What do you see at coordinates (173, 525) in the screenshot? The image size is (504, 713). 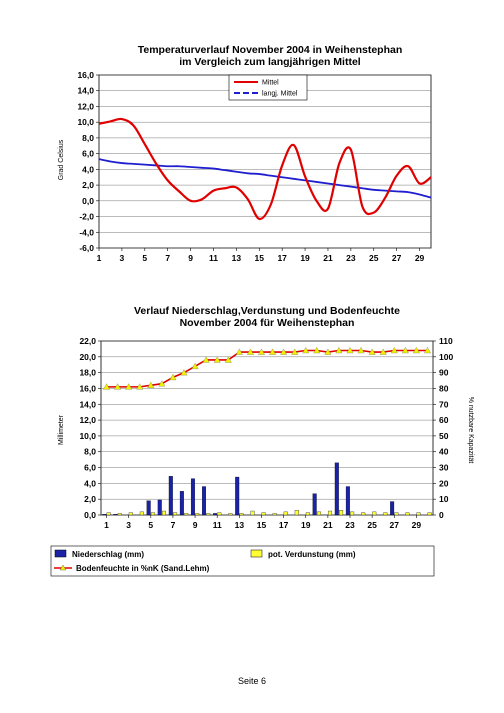 I see `chart2-x-tick-label: 7` at bounding box center [173, 525].